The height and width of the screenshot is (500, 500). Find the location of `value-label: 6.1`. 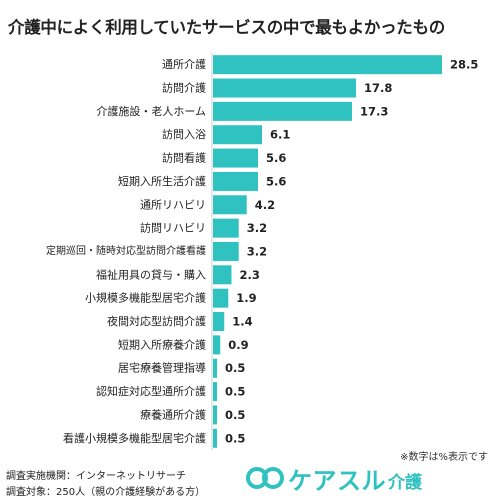

value-label: 6.1 is located at coordinates (280, 135).